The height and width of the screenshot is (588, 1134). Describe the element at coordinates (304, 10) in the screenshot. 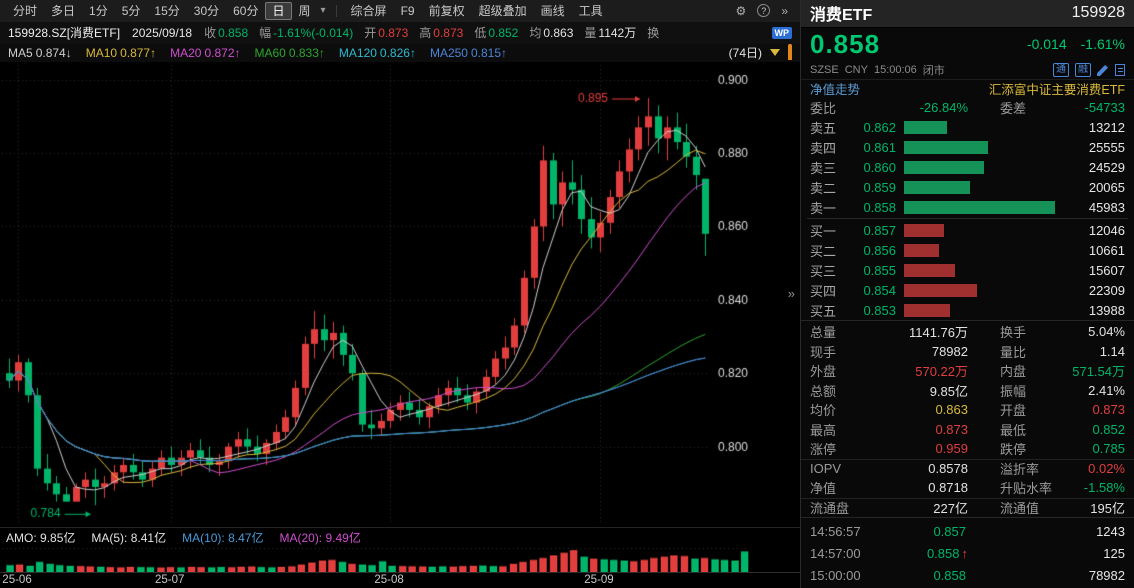

I see `period-tab: 周` at that location.